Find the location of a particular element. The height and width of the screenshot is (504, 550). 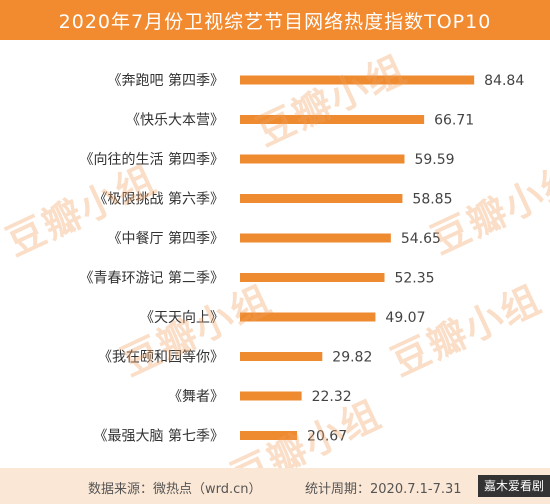

category-label: 《最强大脑 第七季》 is located at coordinates (159, 436).